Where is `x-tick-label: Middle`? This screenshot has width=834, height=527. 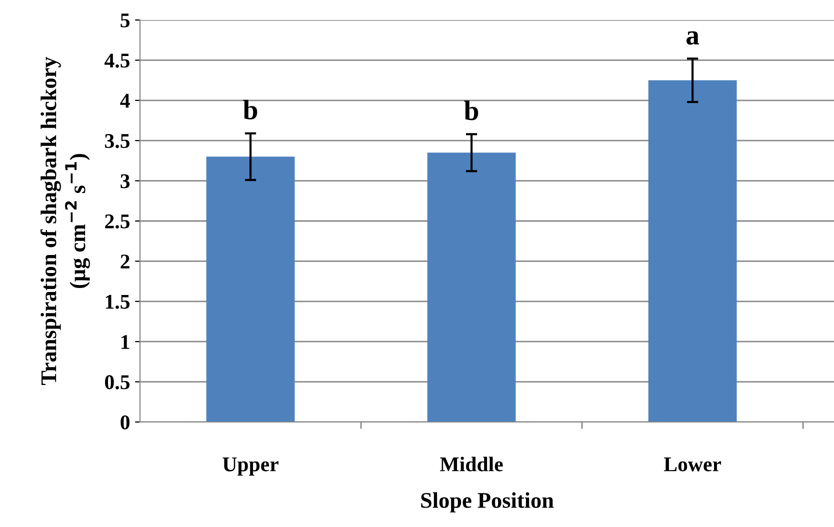
x-tick-label: Middle is located at coordinates (471, 464).